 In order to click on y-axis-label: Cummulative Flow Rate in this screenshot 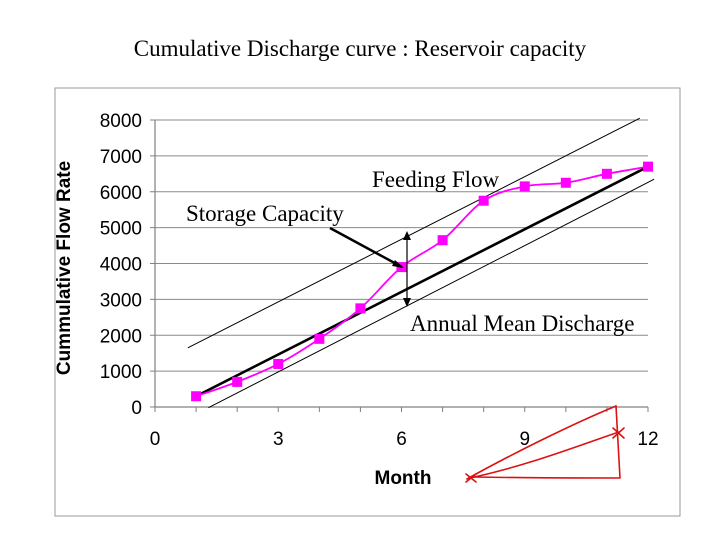, I will do `click(64, 268)`.